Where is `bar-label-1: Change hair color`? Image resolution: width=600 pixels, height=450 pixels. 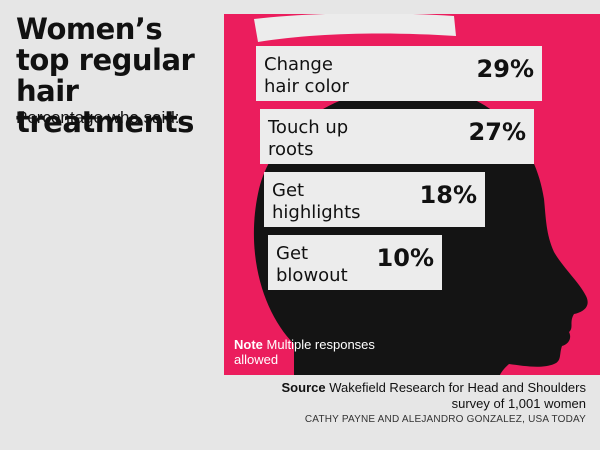
bar-label-1: Change hair color is located at coordinates (306, 75).